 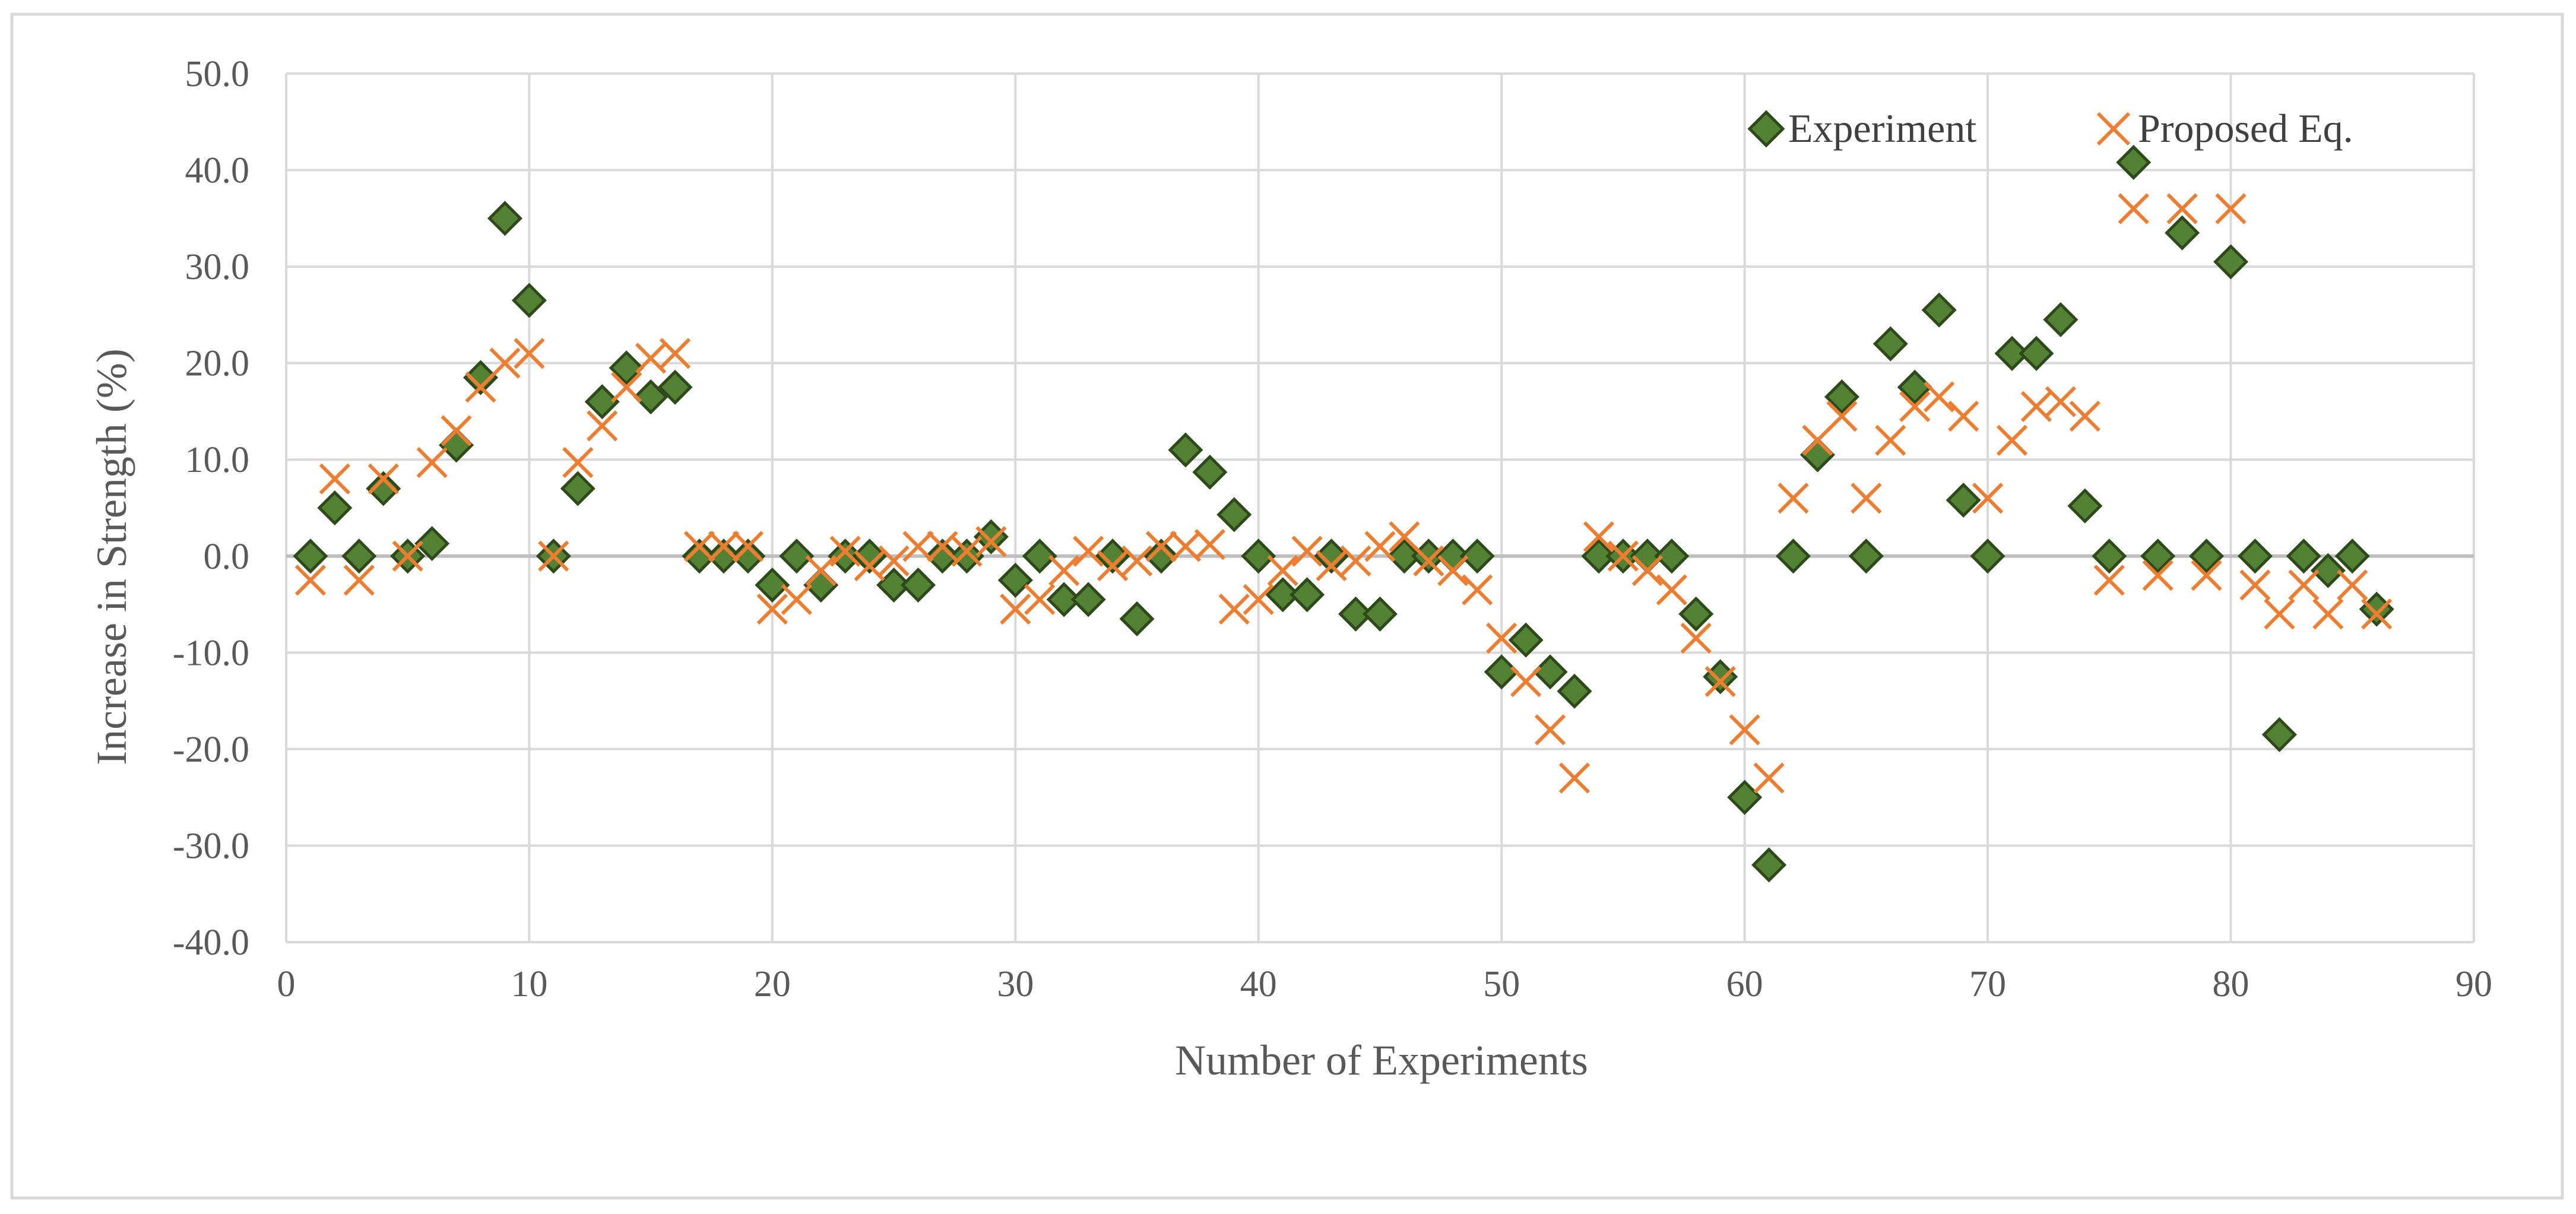 I want to click on y-tick-label: -30.0, so click(x=211, y=846).